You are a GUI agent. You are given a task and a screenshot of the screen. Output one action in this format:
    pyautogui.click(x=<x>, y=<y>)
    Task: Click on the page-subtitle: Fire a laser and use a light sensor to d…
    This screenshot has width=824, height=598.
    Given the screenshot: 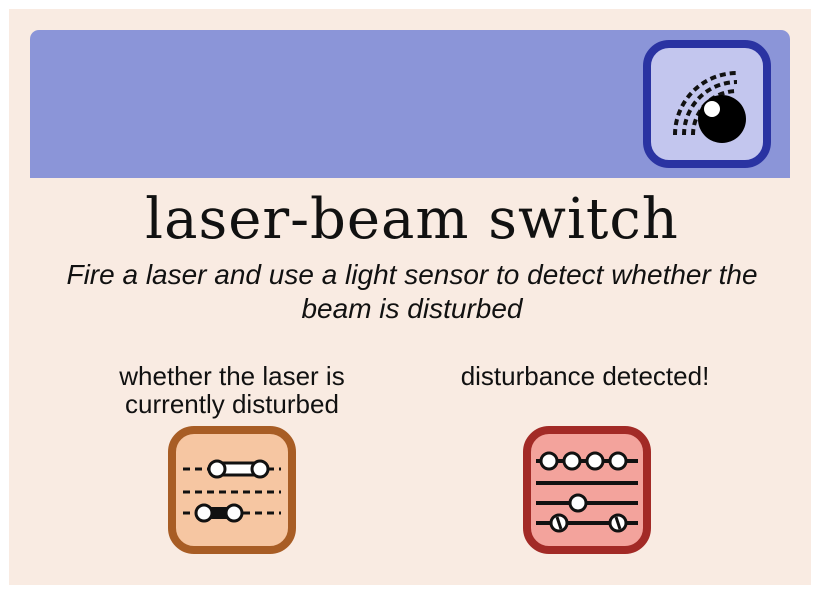 What is the action you would take?
    pyautogui.click(x=412, y=291)
    